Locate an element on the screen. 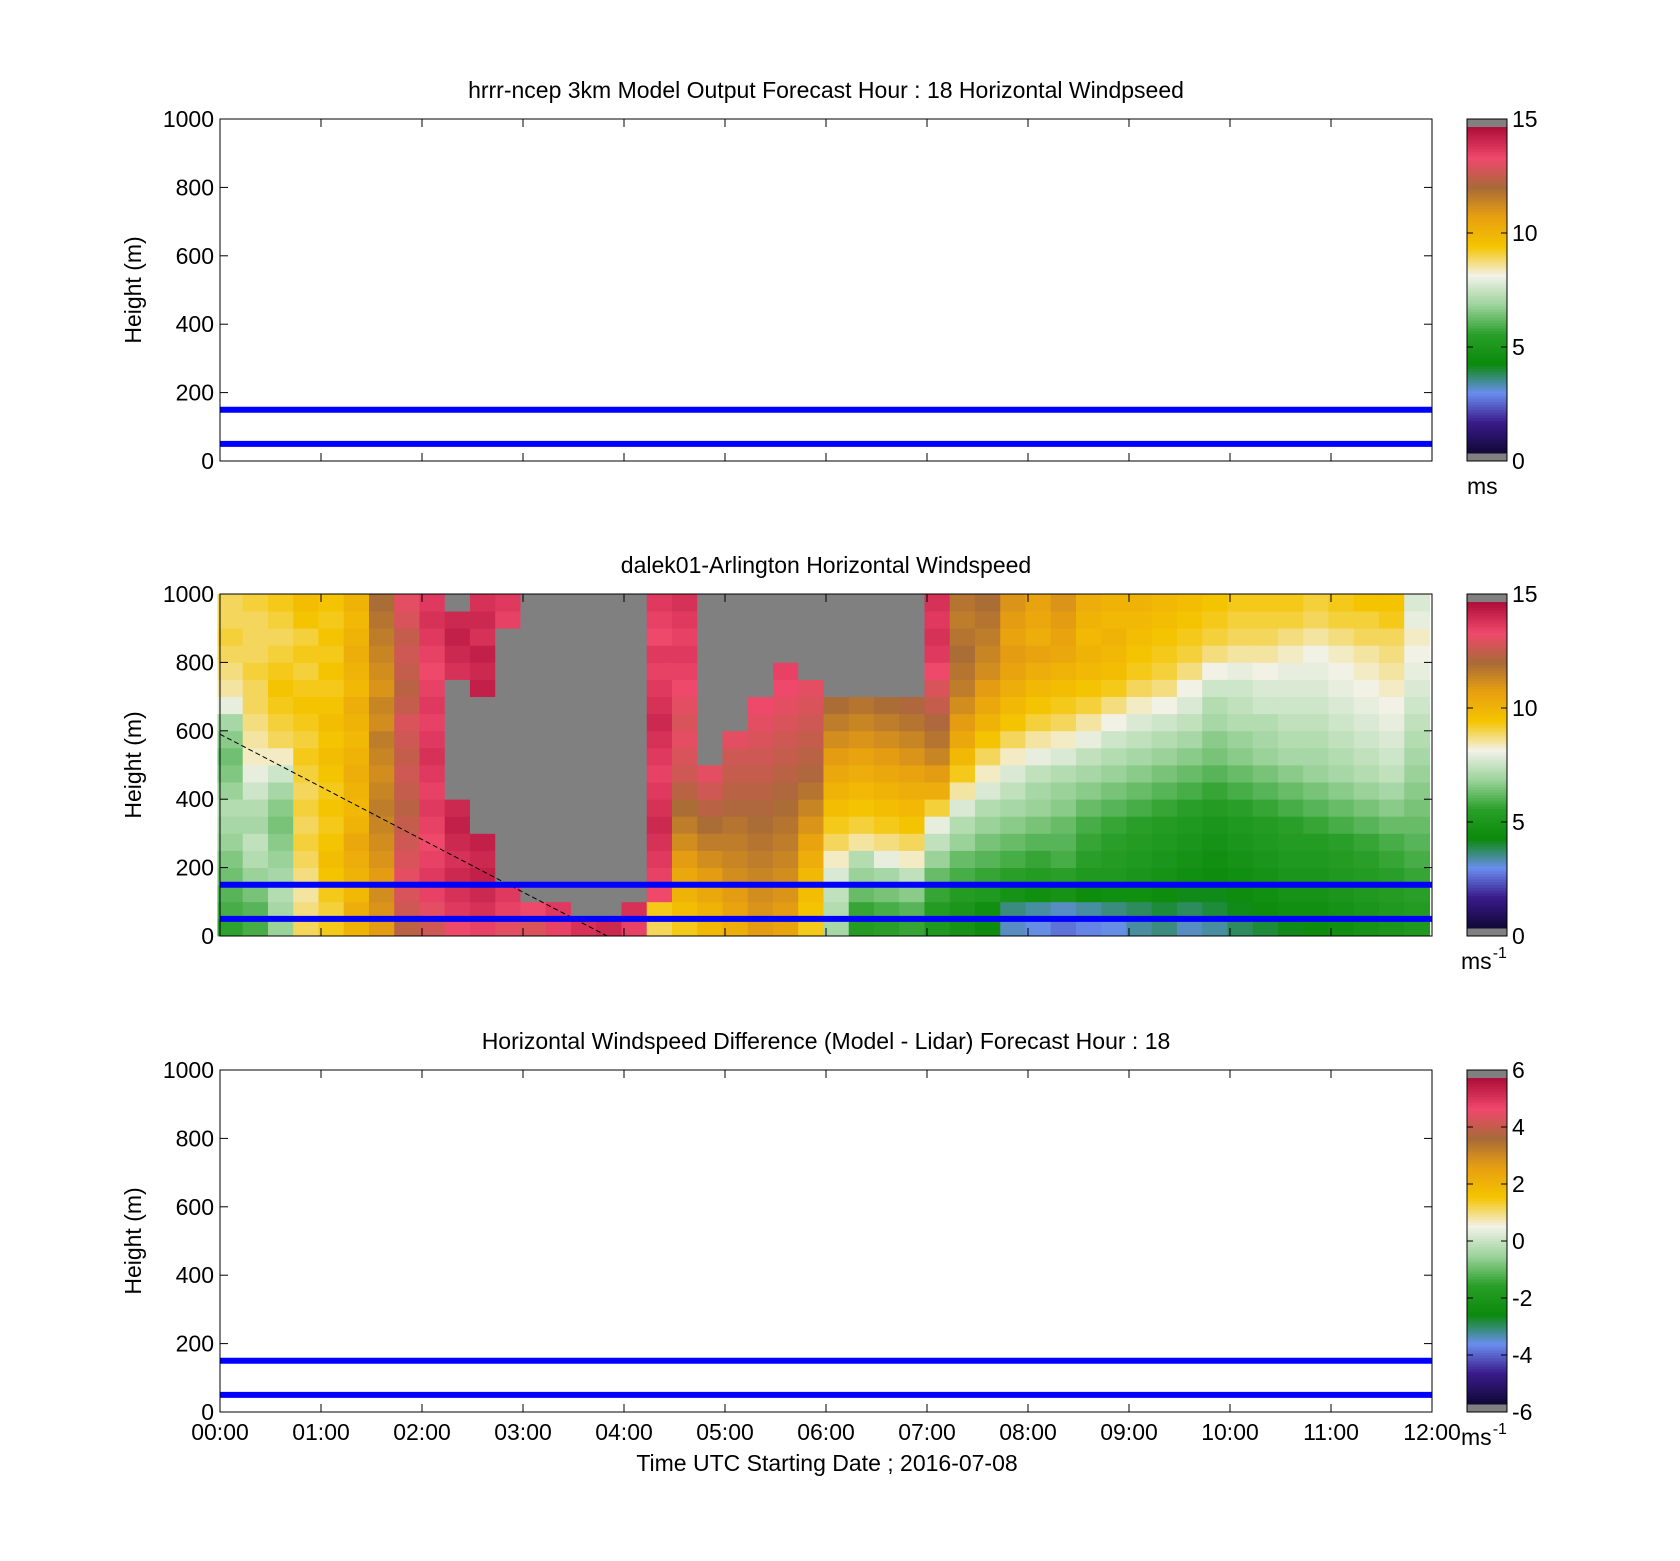 The image size is (1680, 1561). x-tick-label: 07:00 is located at coordinates (927, 1432).